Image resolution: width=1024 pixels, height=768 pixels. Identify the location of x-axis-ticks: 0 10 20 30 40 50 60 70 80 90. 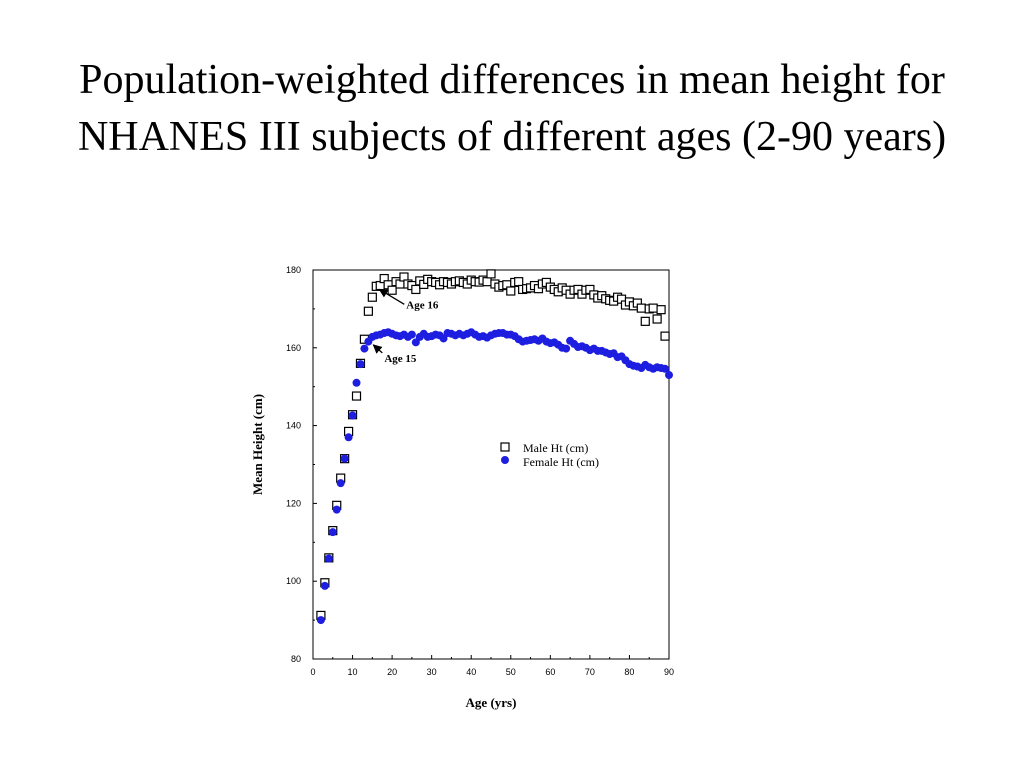
(492, 666).